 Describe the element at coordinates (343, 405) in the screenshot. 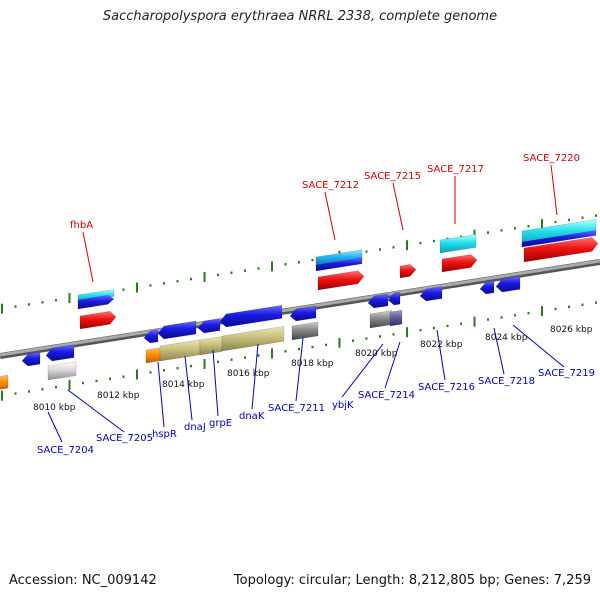

I see `gene-label-ybjK: ybjK` at that location.